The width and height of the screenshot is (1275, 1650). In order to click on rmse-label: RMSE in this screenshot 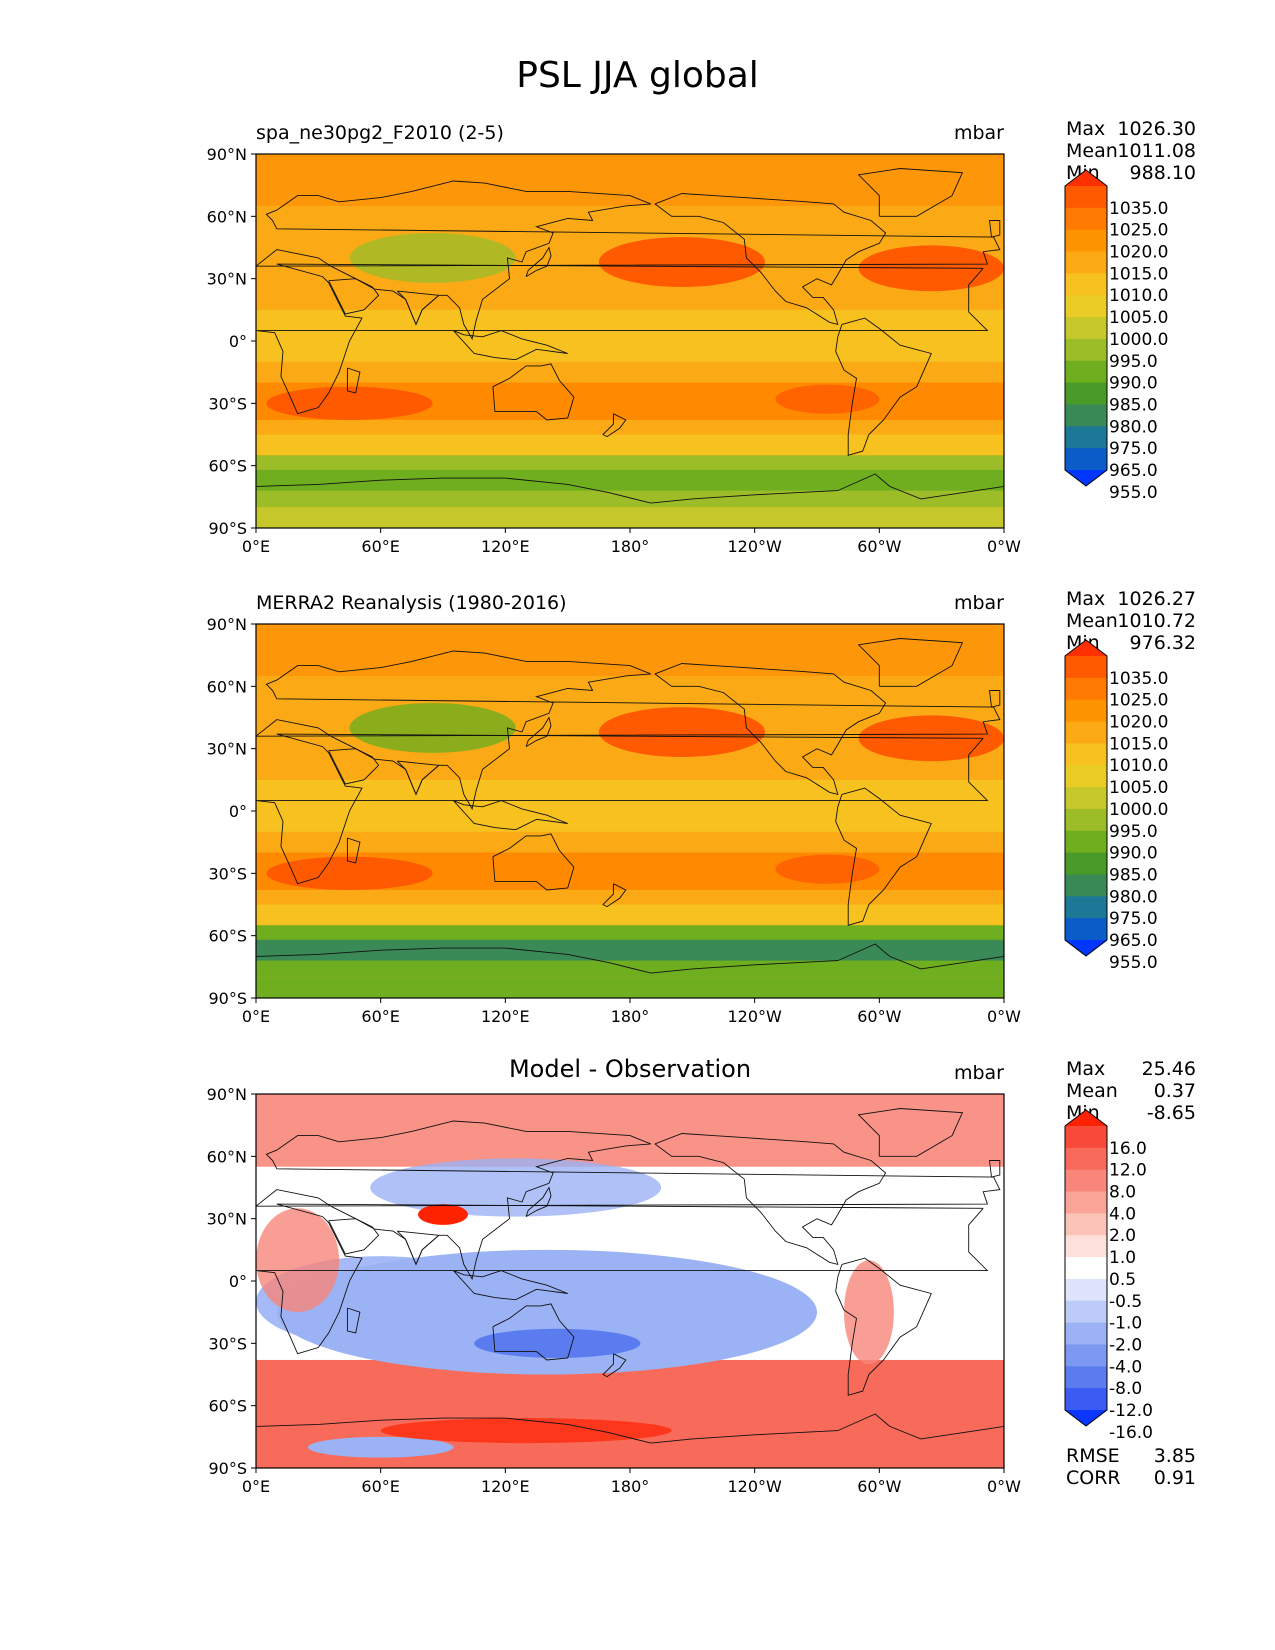, I will do `click(1093, 1456)`.